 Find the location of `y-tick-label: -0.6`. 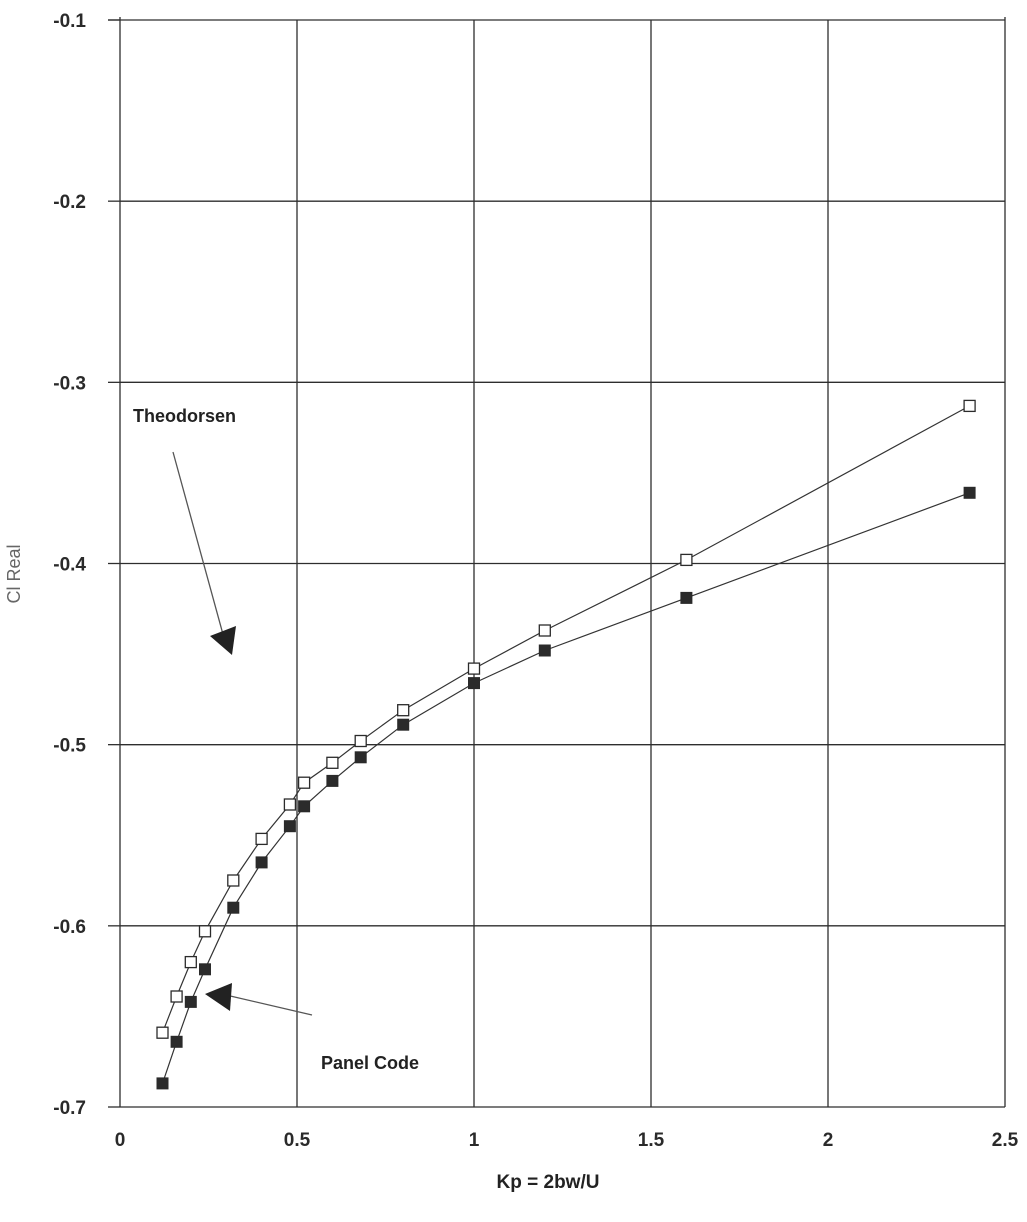

y-tick-label: -0.6 is located at coordinates (69, 927).